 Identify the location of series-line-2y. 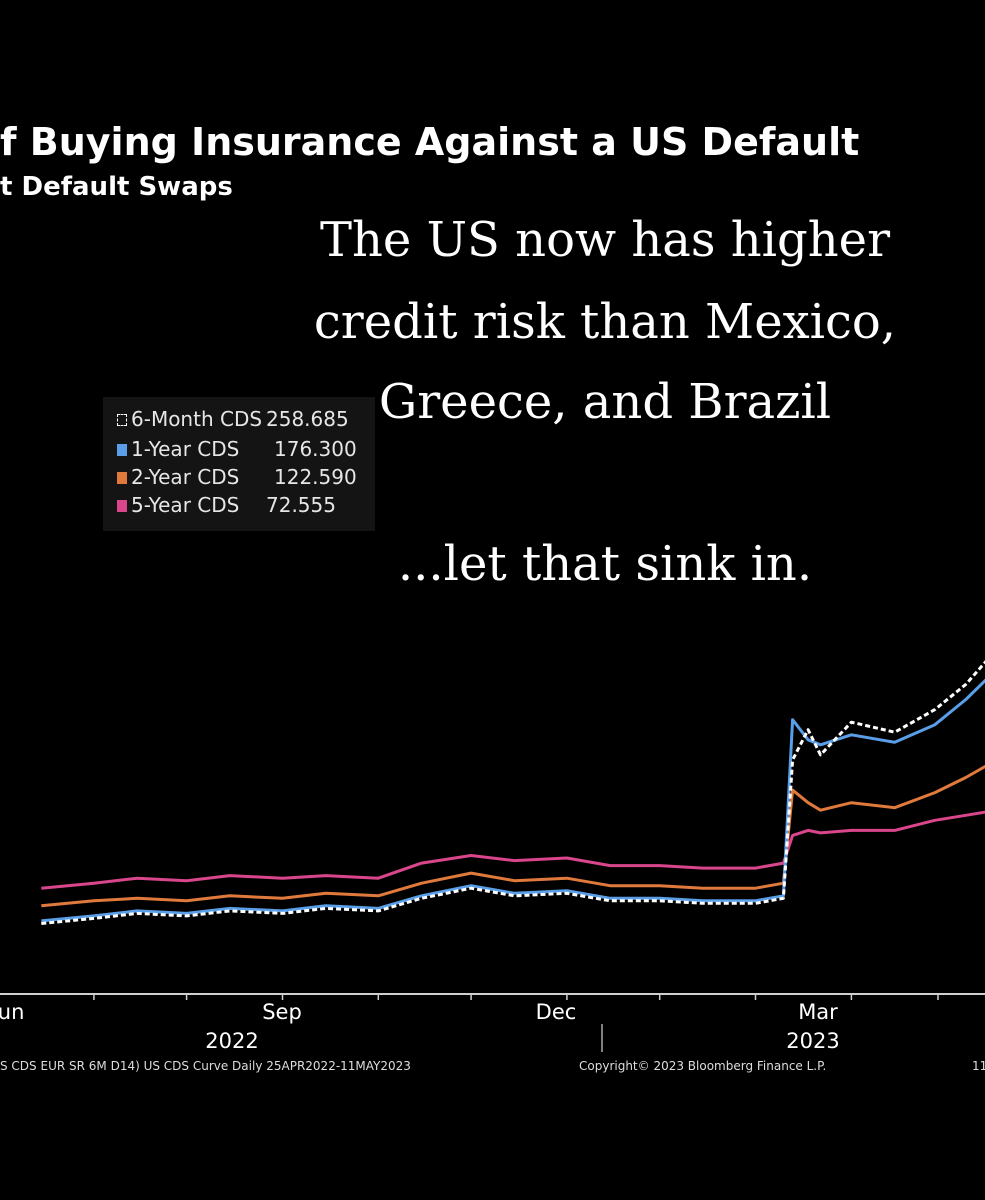
(513, 836).